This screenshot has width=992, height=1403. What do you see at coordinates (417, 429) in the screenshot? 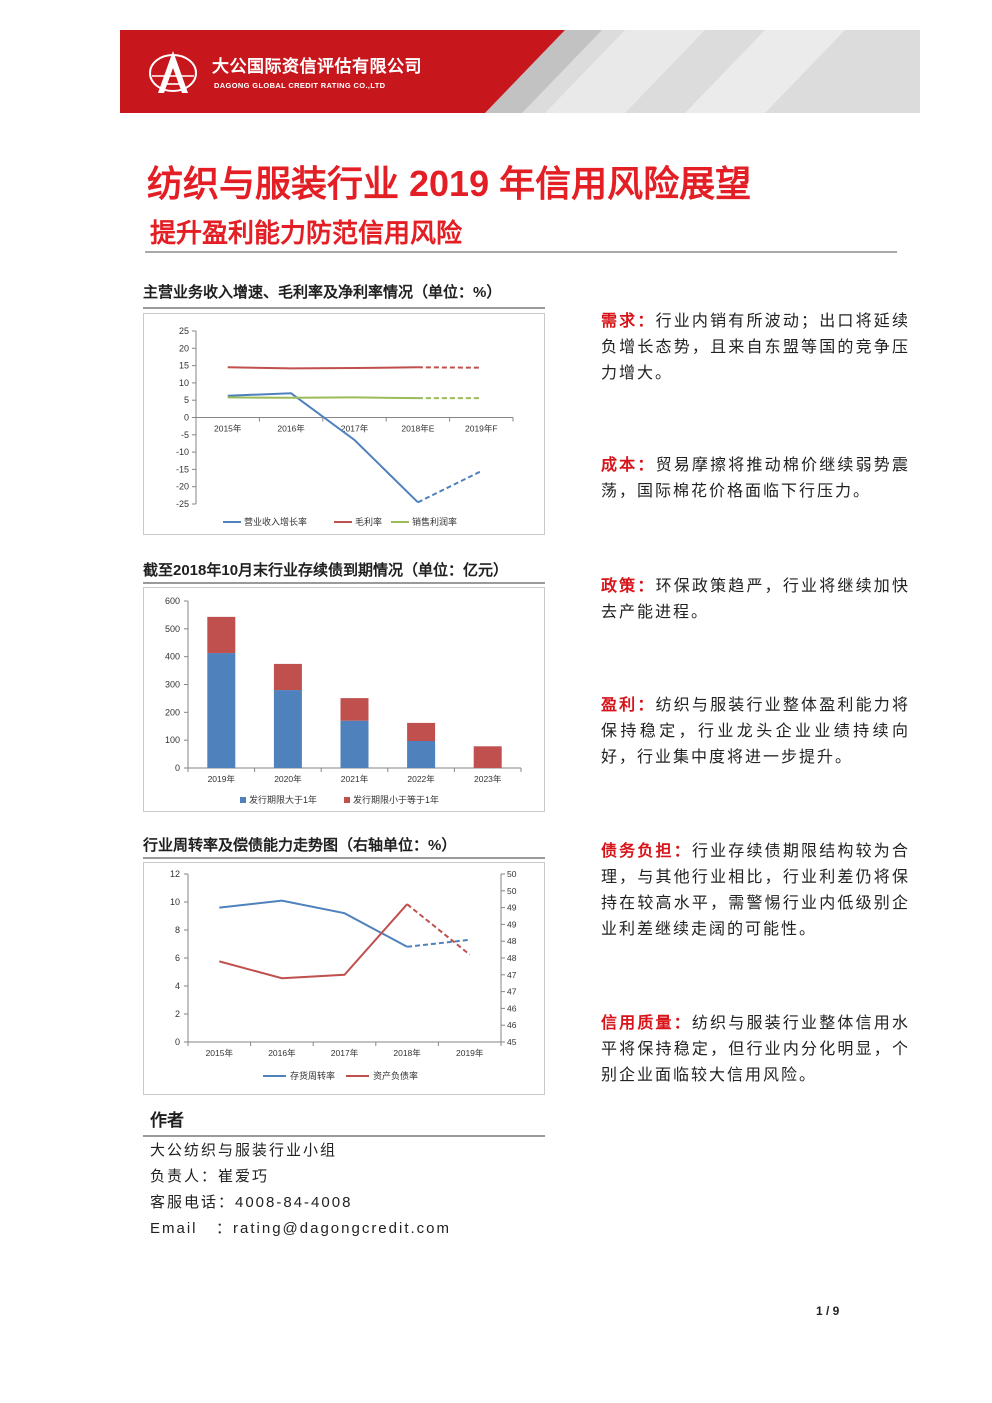
I see `x-tick-label: 2018年E` at bounding box center [417, 429].